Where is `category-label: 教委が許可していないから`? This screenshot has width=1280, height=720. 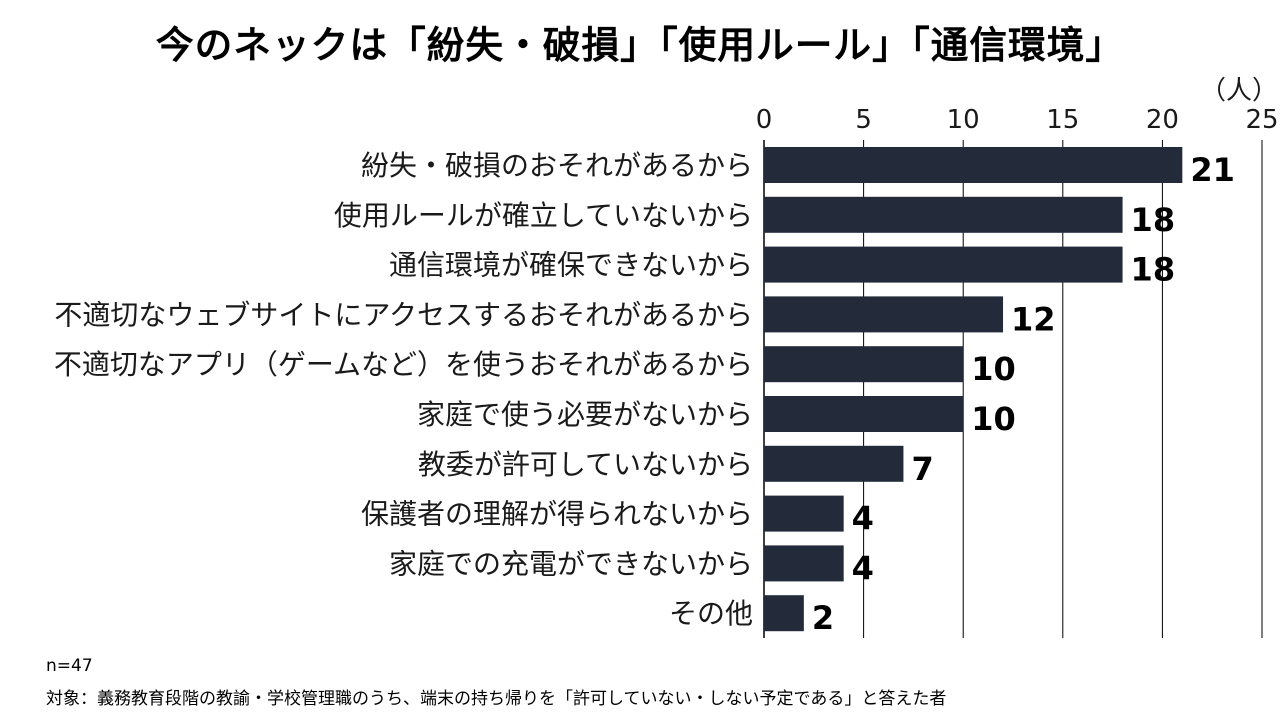
category-label: 教委が許可していないから is located at coordinates (585, 464).